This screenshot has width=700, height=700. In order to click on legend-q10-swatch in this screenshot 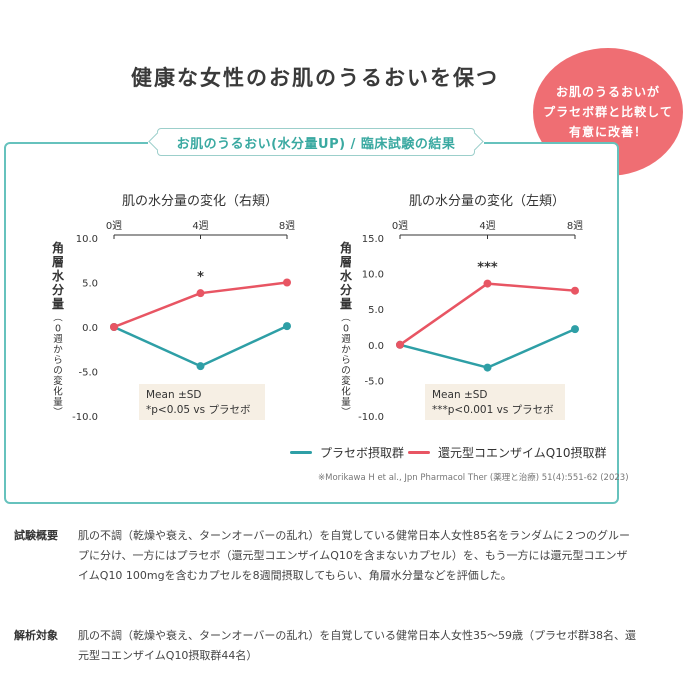, I will do `click(419, 452)`.